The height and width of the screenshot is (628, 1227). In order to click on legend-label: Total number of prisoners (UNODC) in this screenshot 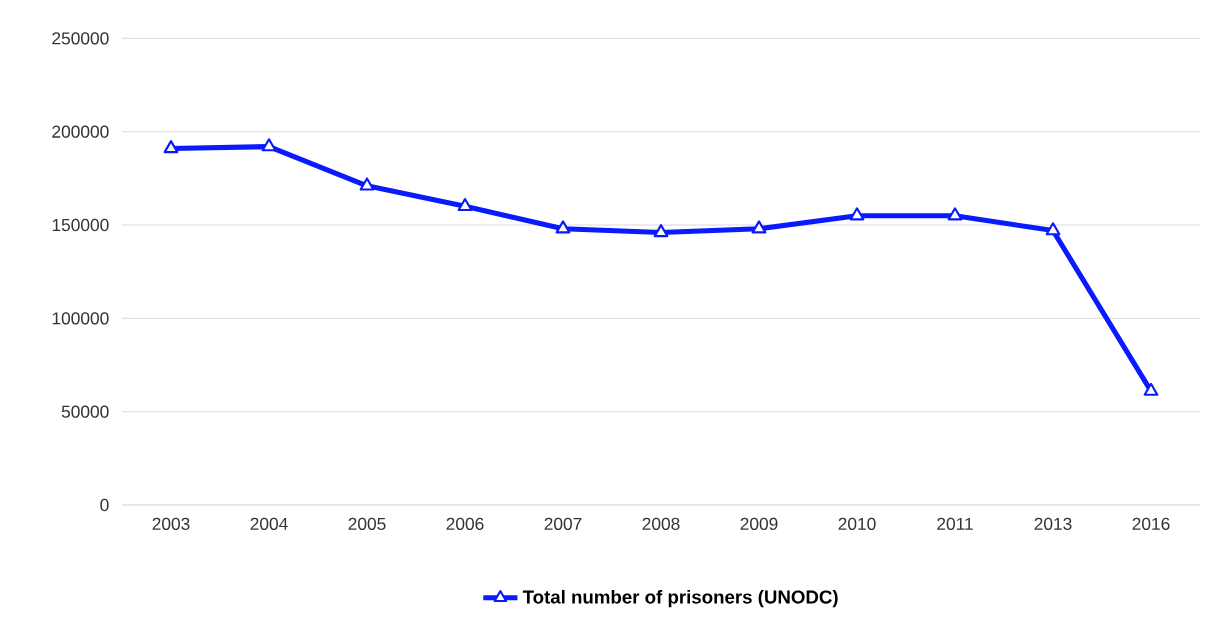, I will do `click(680, 598)`.